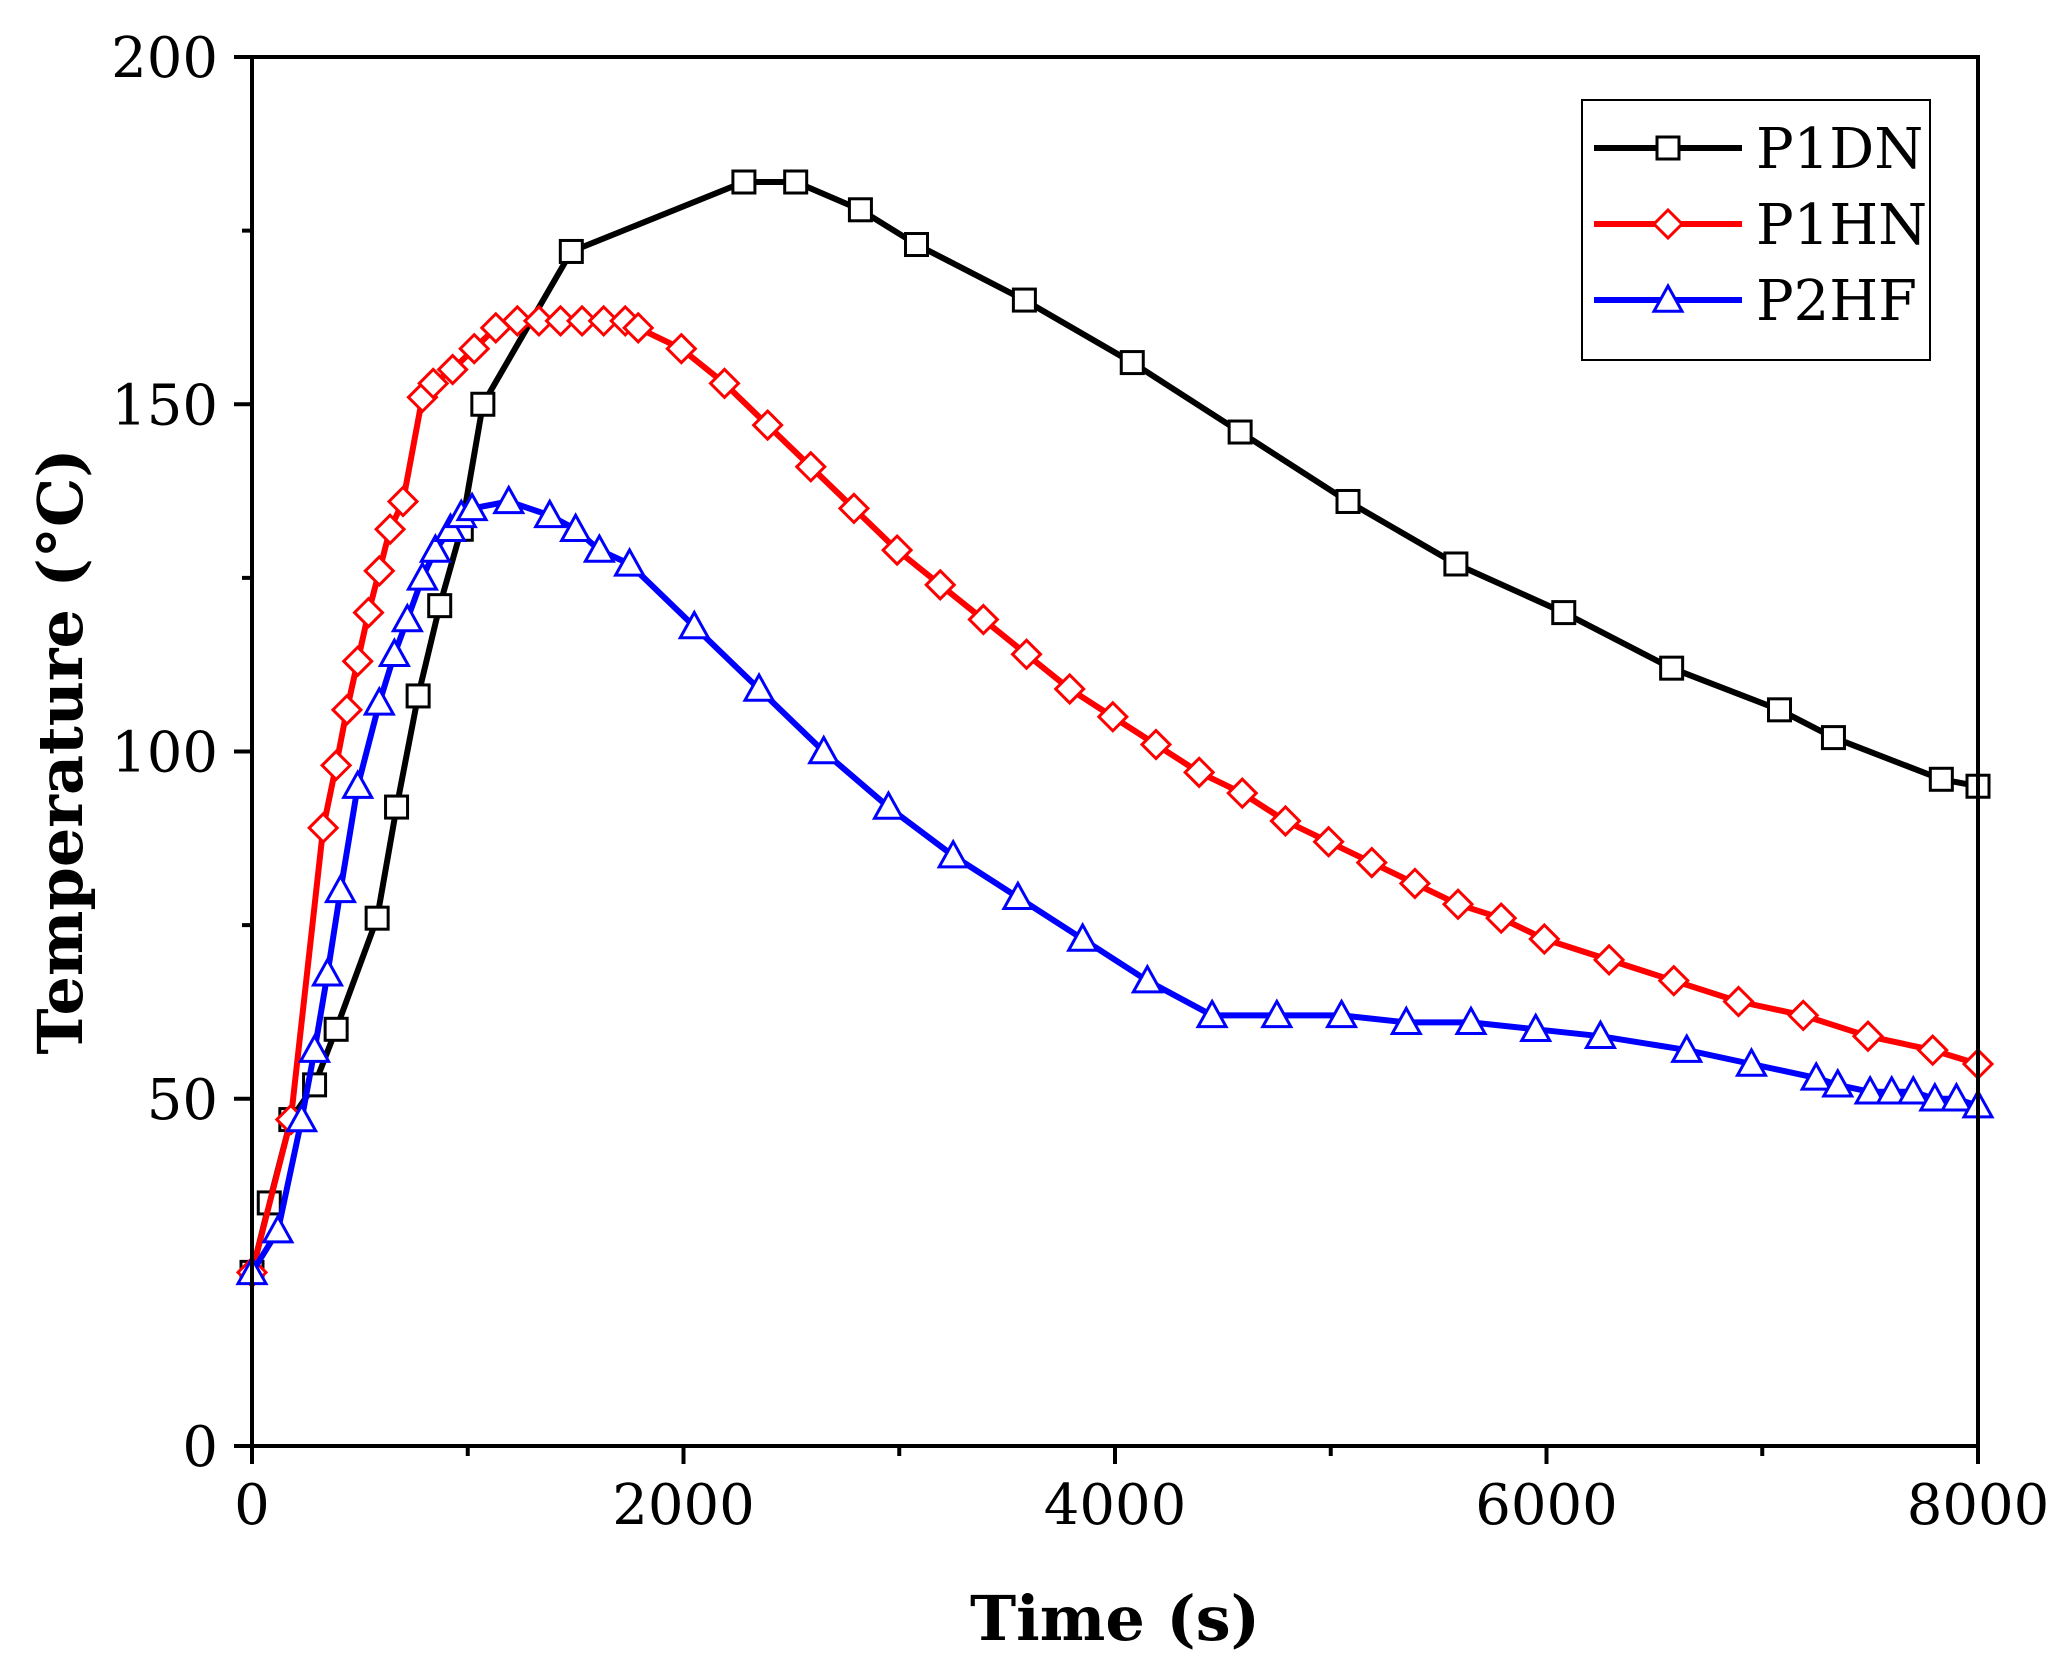  Describe the element at coordinates (1841, 225) in the screenshot. I see `legend-label-p1hn: P1HN` at that location.